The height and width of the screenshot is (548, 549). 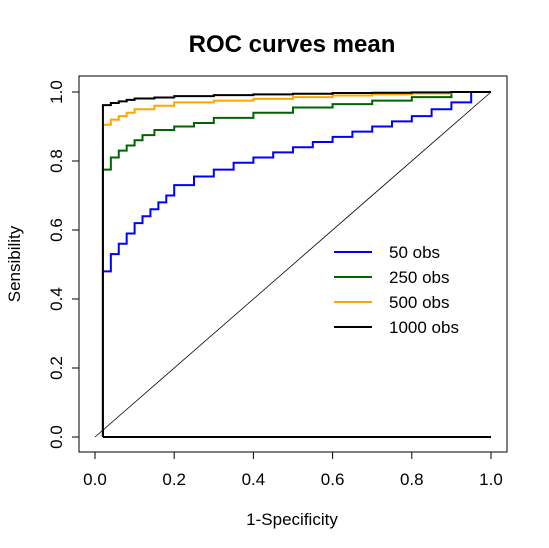 I want to click on legend-label: 50 obs, so click(x=414, y=252).